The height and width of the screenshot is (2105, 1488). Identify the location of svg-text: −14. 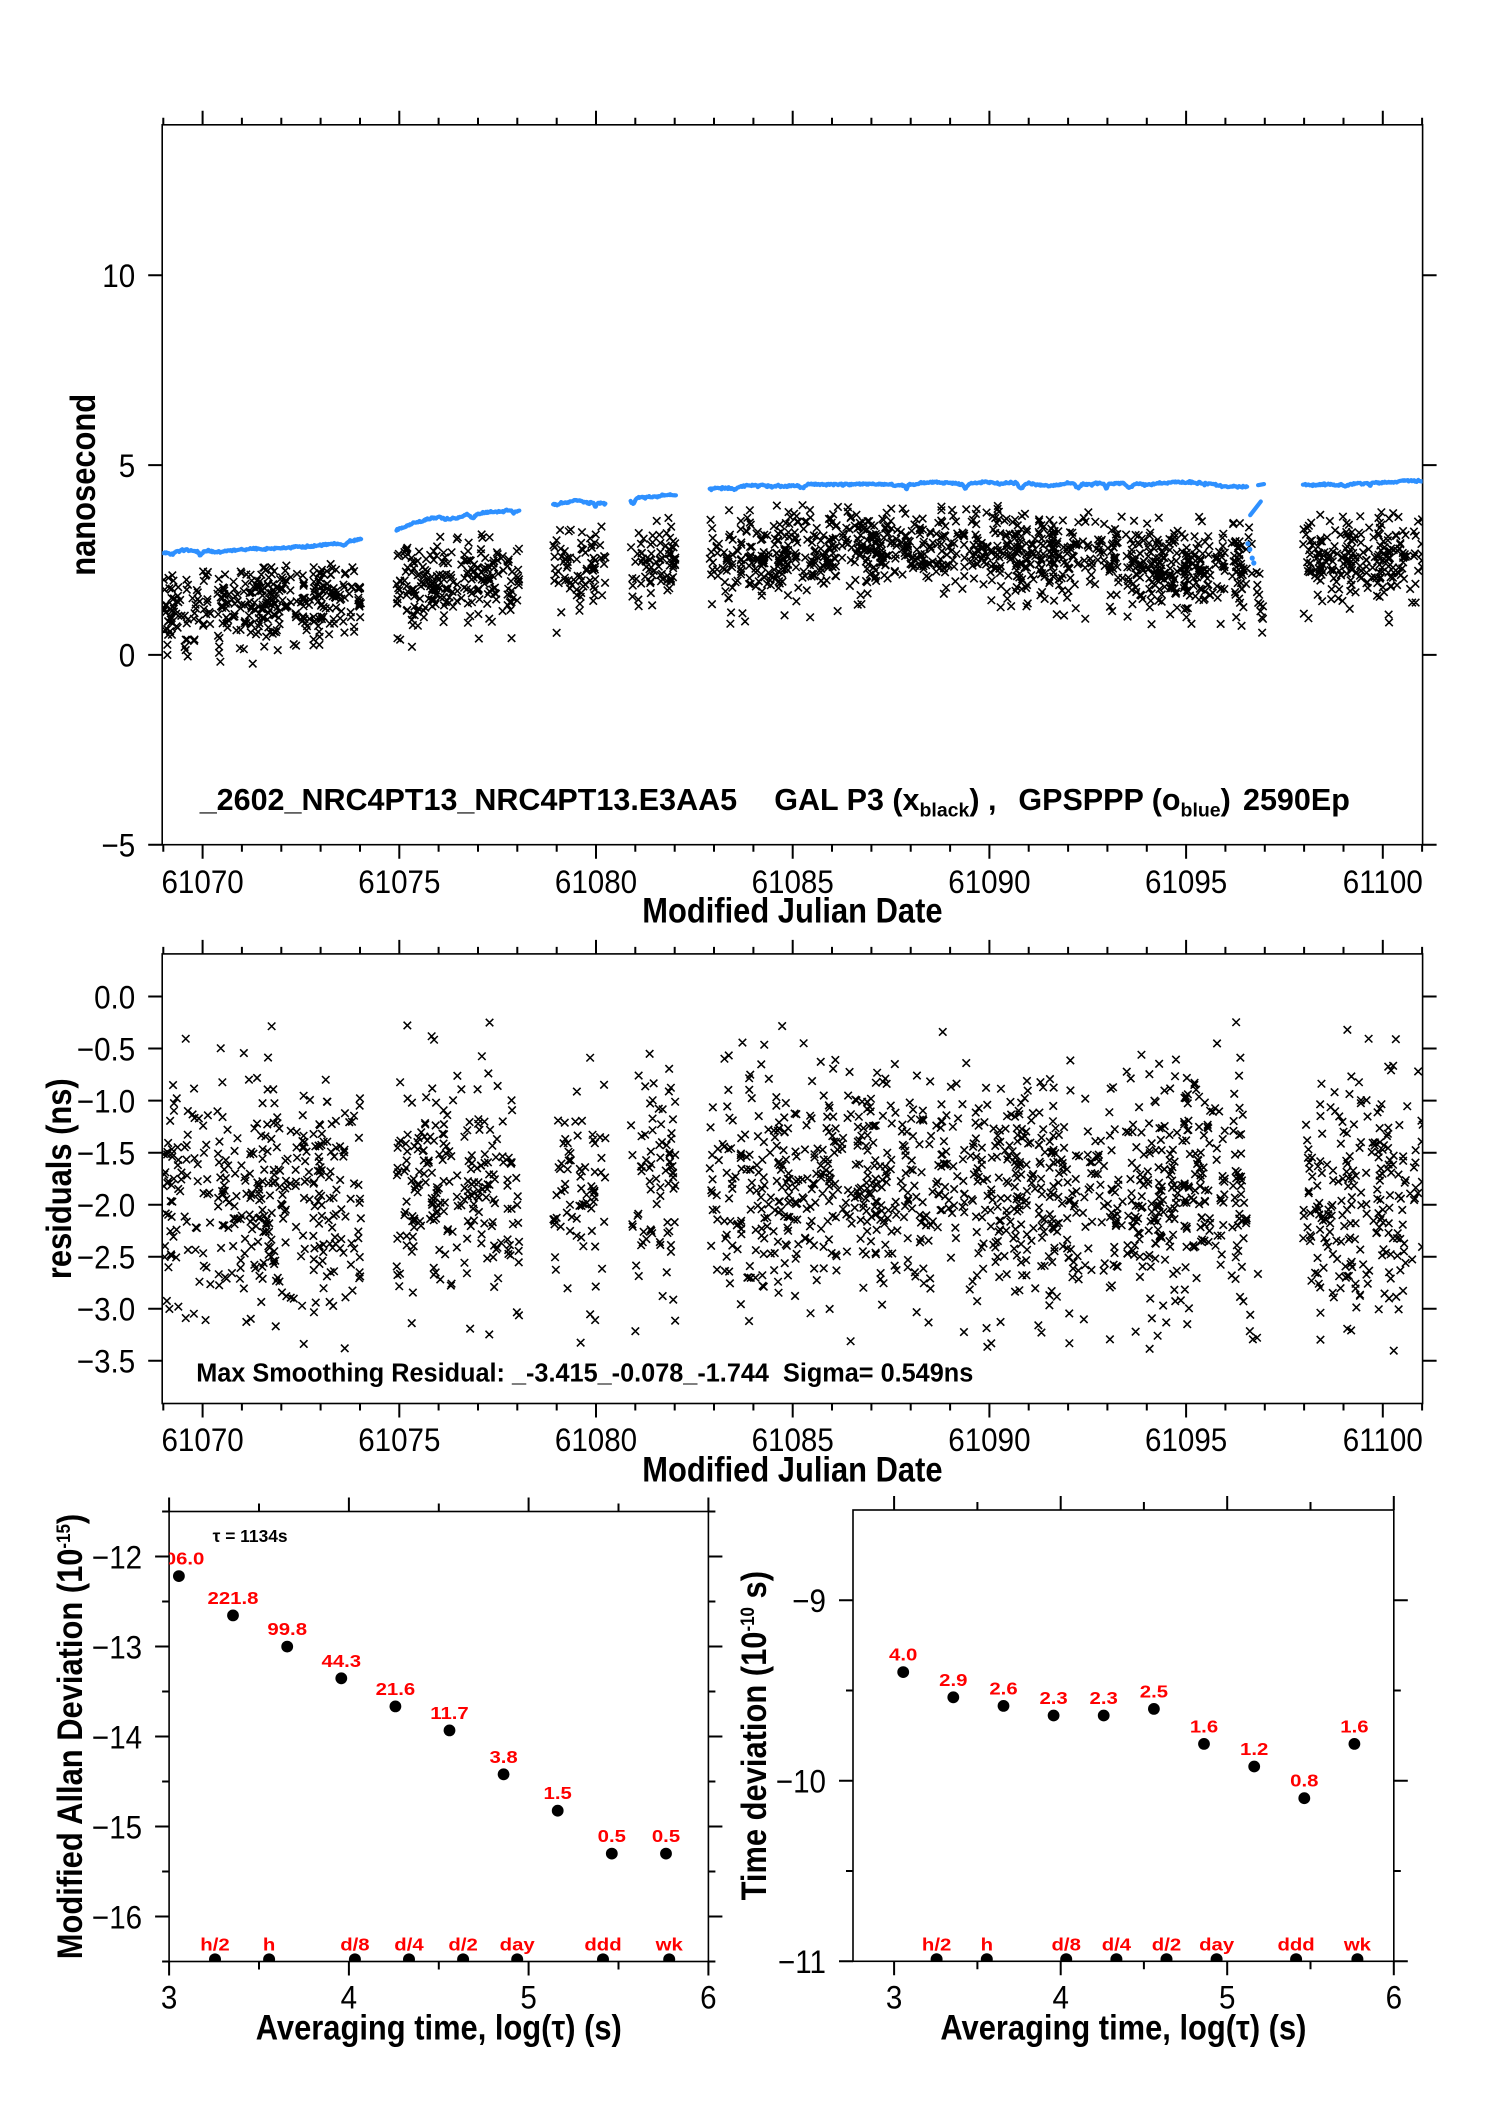
(117, 1737).